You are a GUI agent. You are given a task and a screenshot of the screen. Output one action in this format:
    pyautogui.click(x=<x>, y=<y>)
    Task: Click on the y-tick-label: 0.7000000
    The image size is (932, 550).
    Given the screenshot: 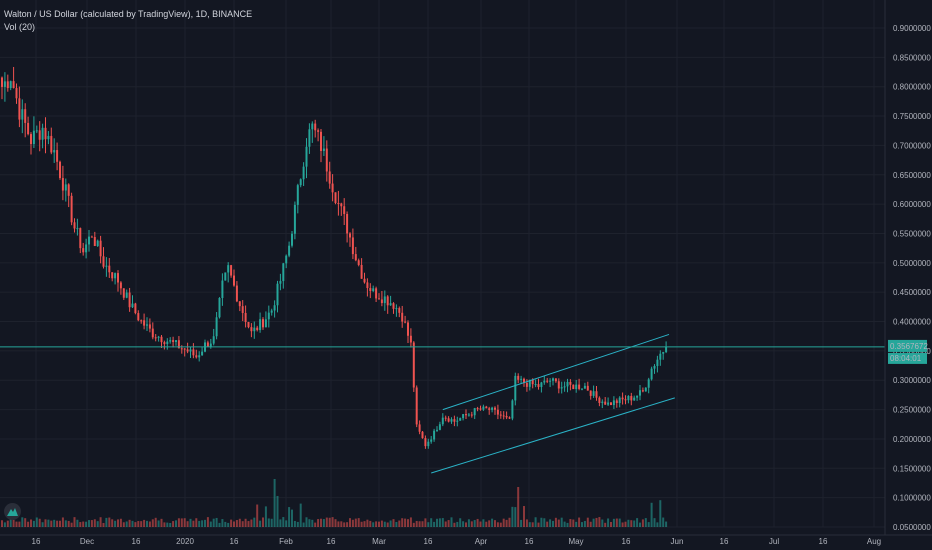 What is the action you would take?
    pyautogui.click(x=912, y=145)
    